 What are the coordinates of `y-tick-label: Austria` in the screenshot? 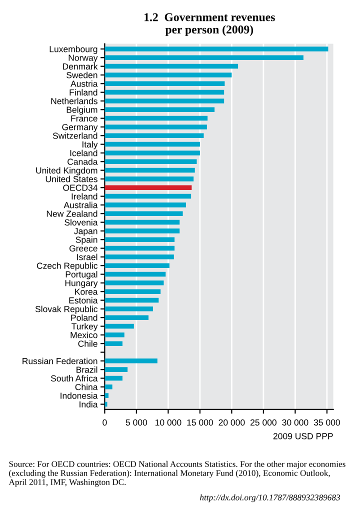 It's located at (84, 83).